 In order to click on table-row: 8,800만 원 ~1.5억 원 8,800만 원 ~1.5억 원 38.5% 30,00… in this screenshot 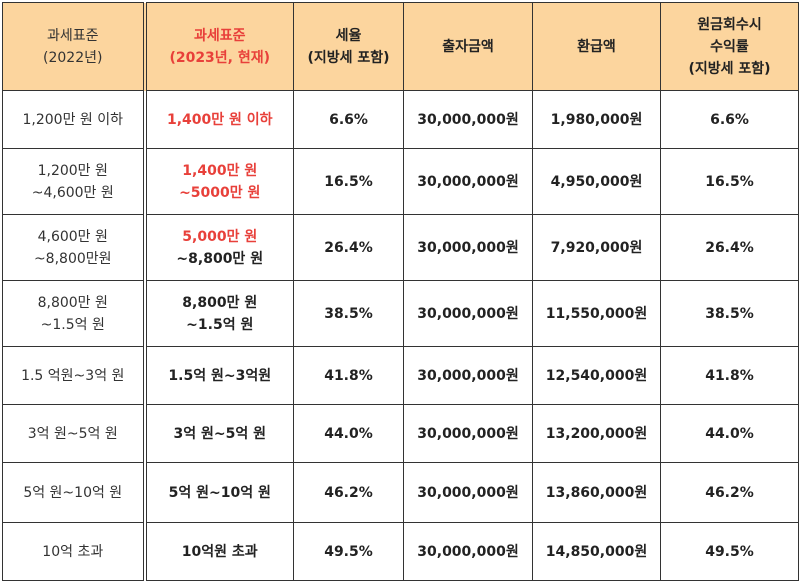, I will do `click(400, 313)`.